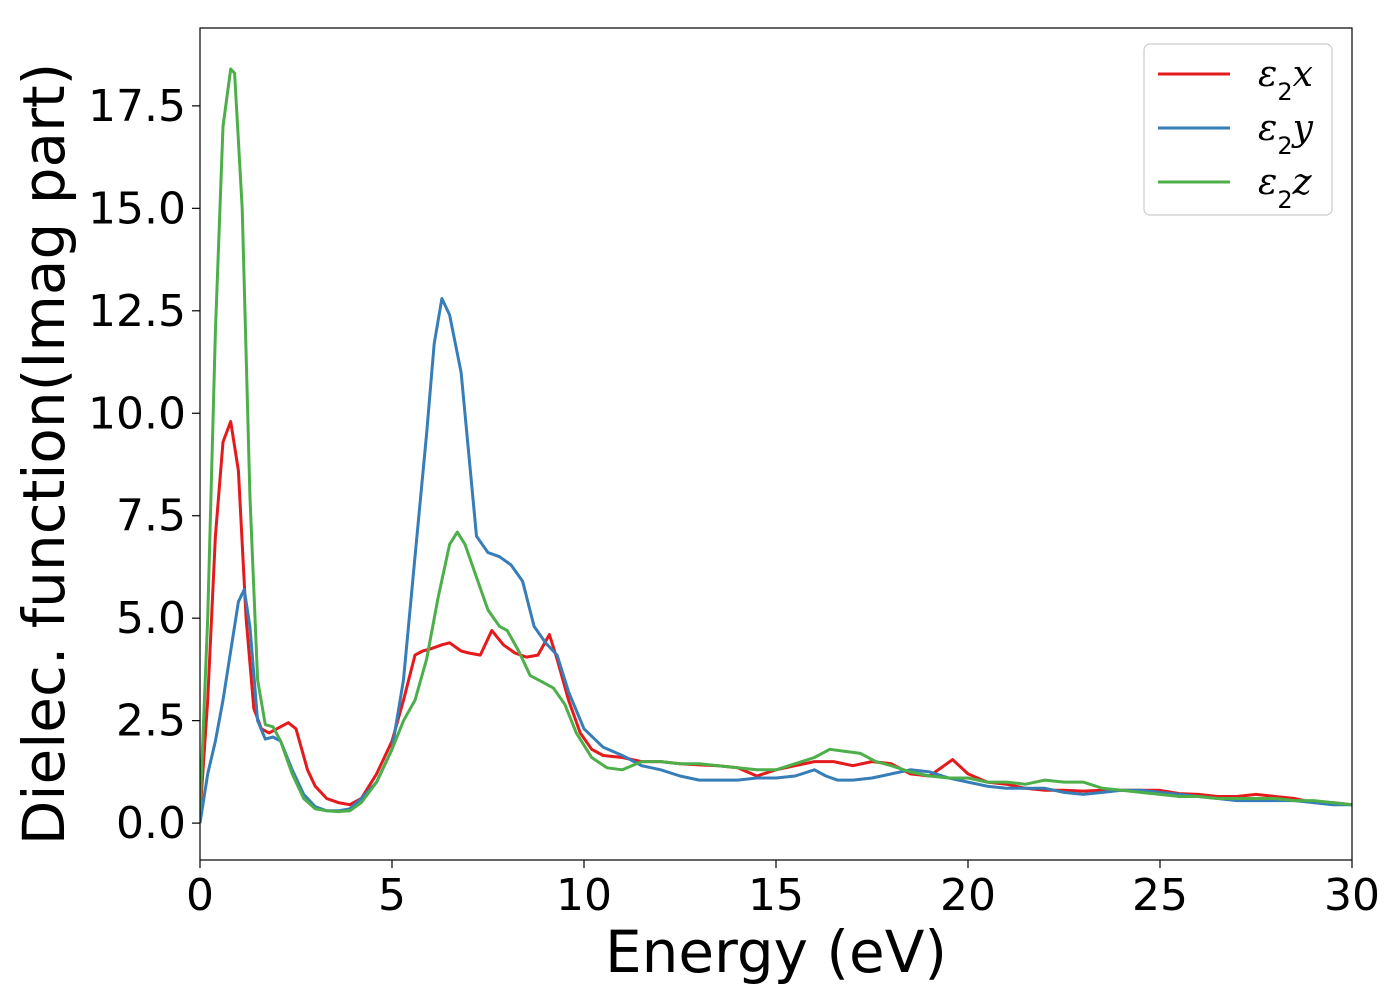 Image resolution: width=1400 pixels, height=1000 pixels. I want to click on y-tick-label: 7.5, so click(151, 516).